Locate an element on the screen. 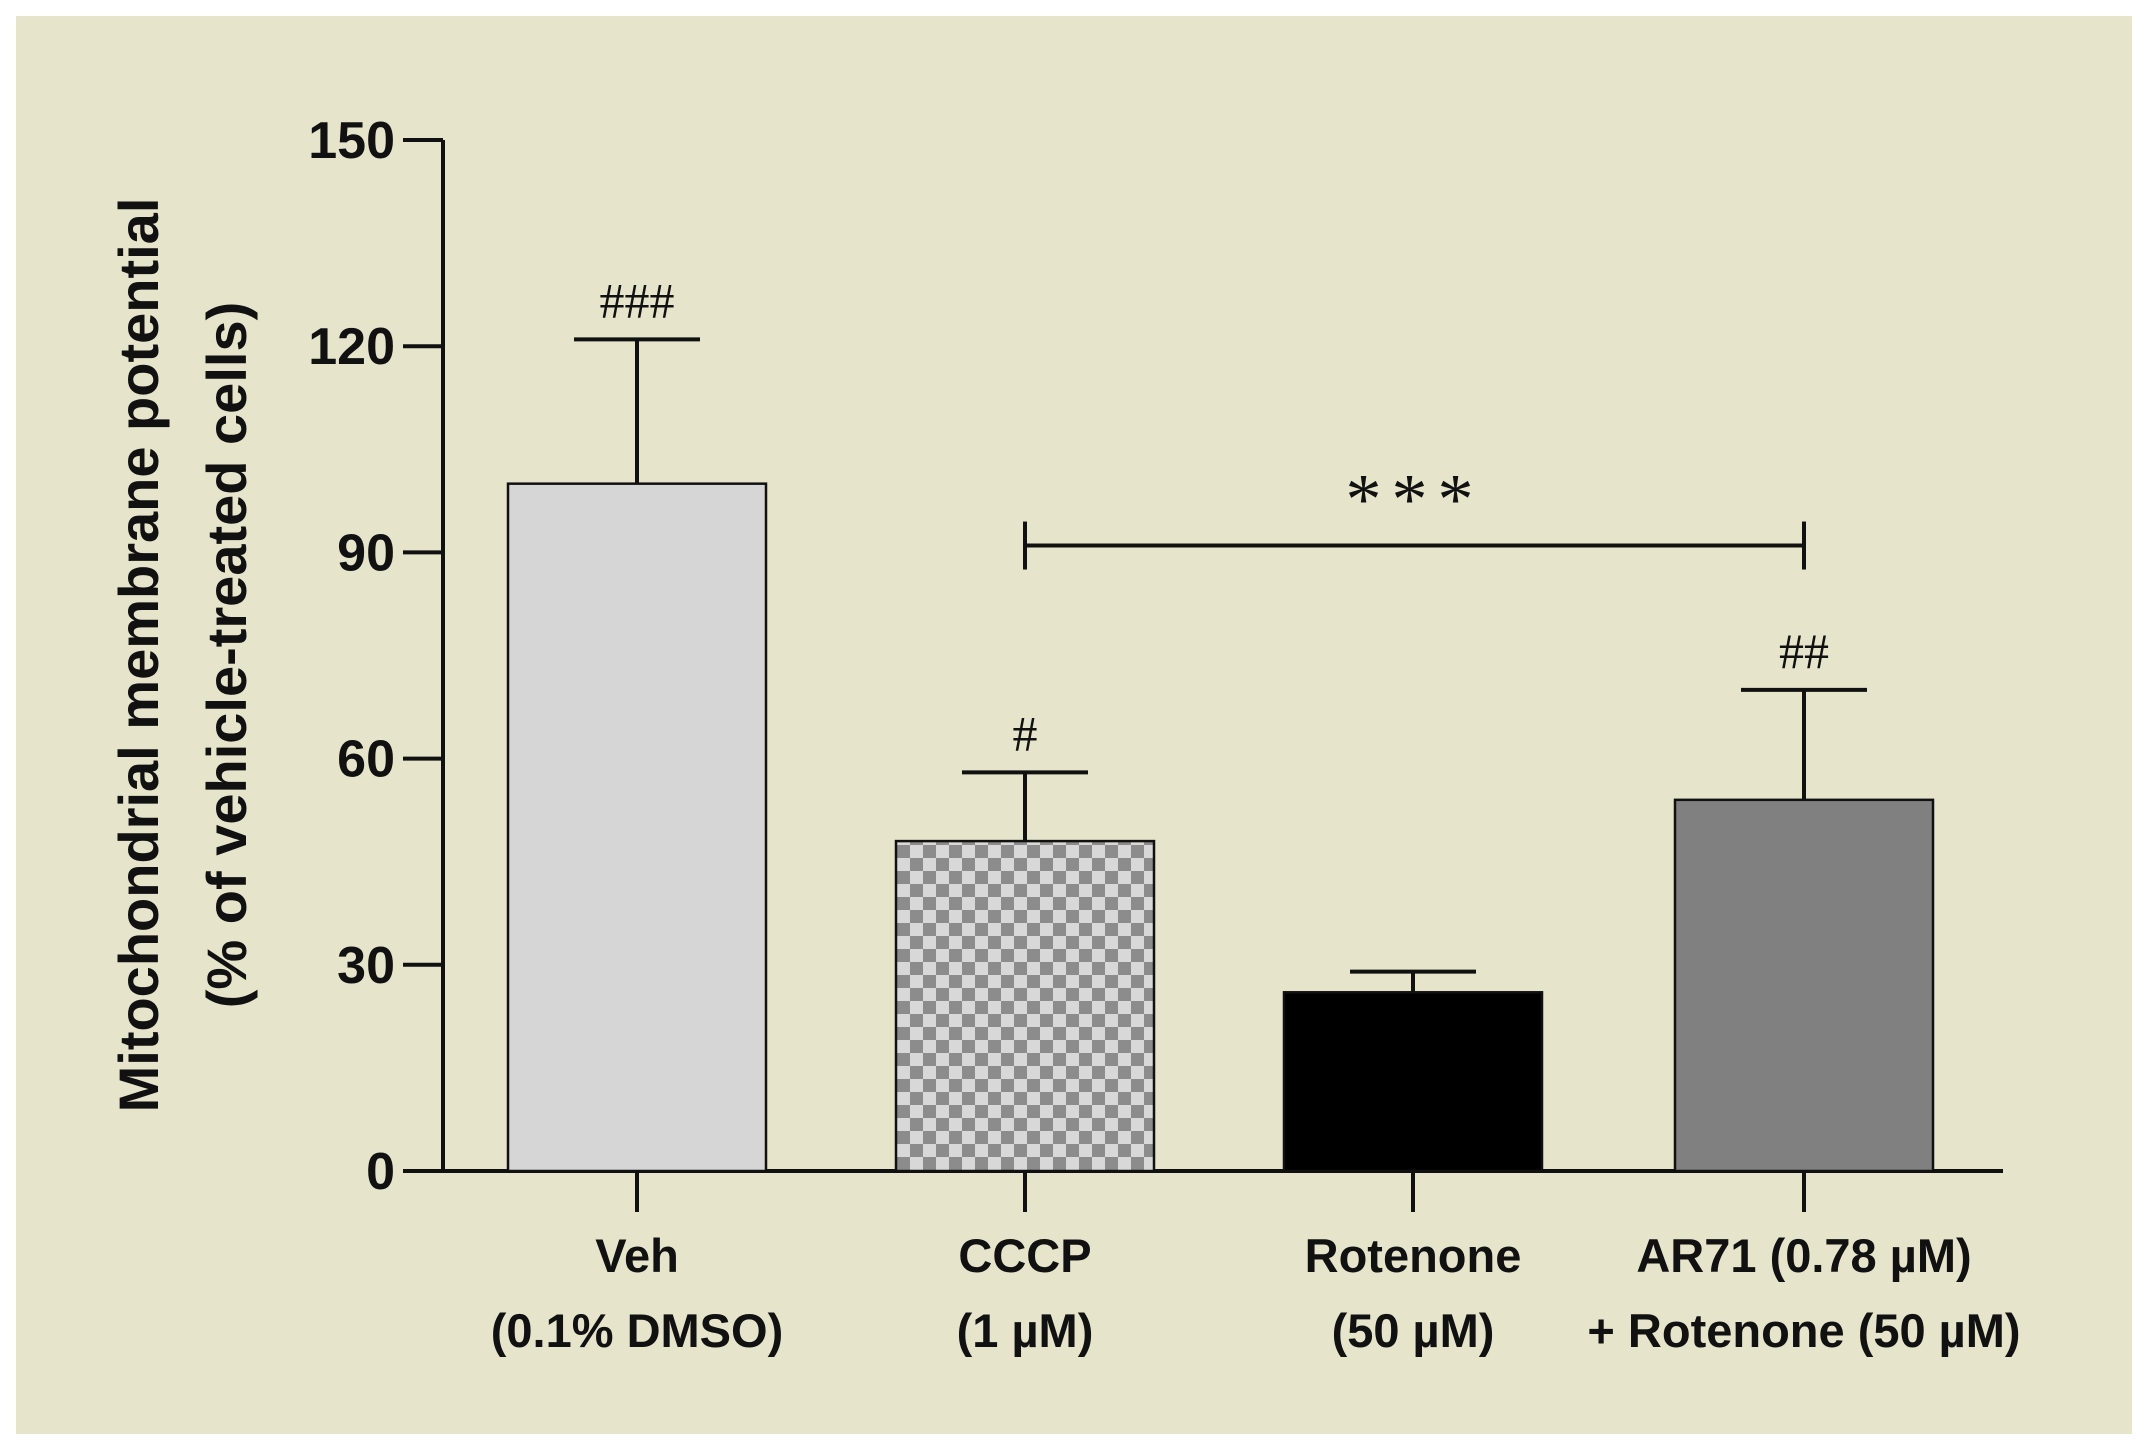  y-tick-label: 60 is located at coordinates (366, 760).